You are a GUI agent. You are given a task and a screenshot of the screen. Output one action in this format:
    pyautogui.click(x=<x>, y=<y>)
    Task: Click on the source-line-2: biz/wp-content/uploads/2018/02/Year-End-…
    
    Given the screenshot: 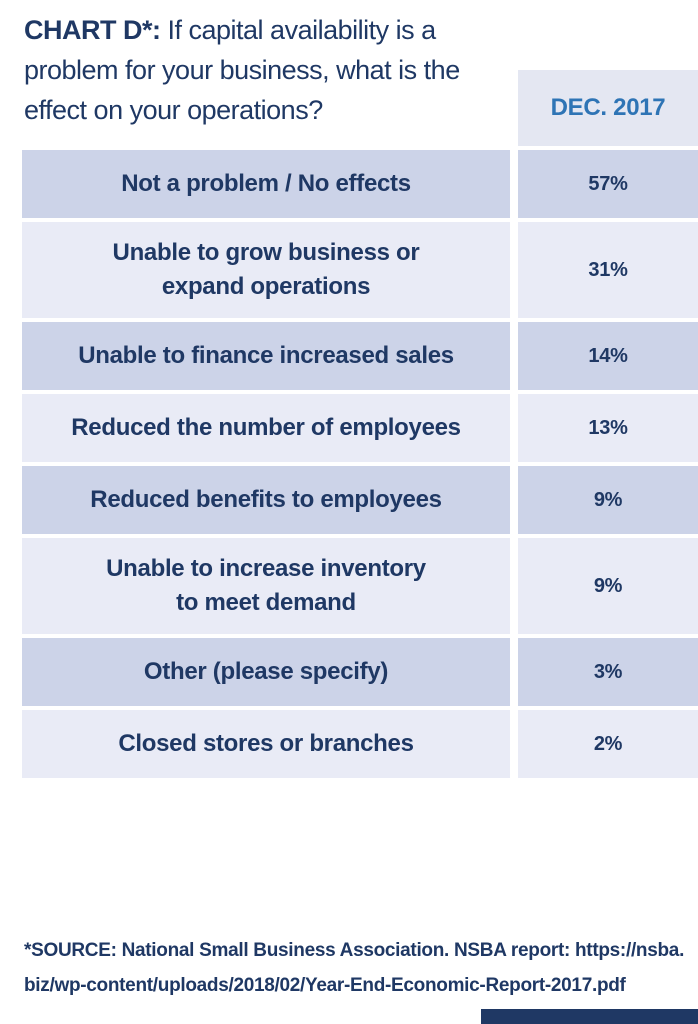 What is the action you would take?
    pyautogui.click(x=325, y=985)
    